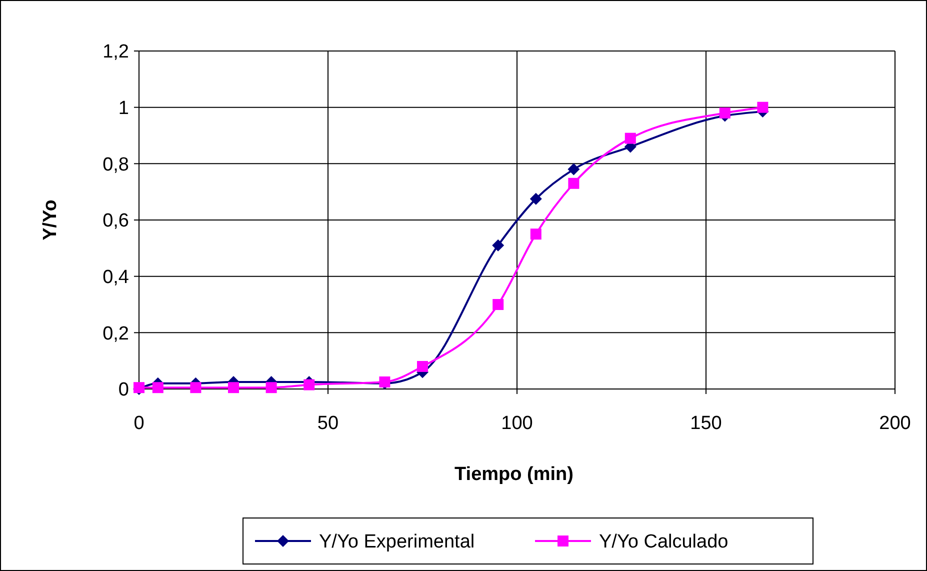 The height and width of the screenshot is (571, 927). What do you see at coordinates (50, 220) in the screenshot?
I see `y-axis-title: Y/Yo` at bounding box center [50, 220].